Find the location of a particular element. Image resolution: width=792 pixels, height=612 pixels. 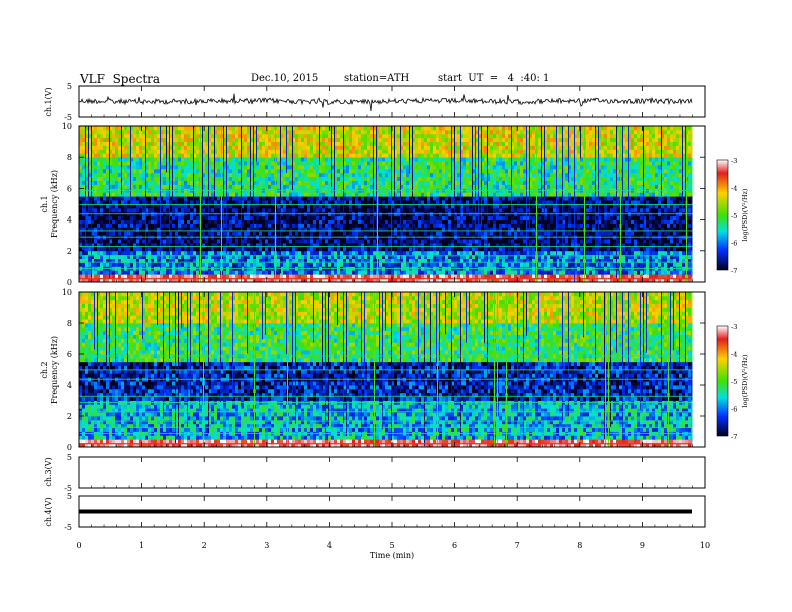

x-tick-label-2: 2 is located at coordinates (204, 545).